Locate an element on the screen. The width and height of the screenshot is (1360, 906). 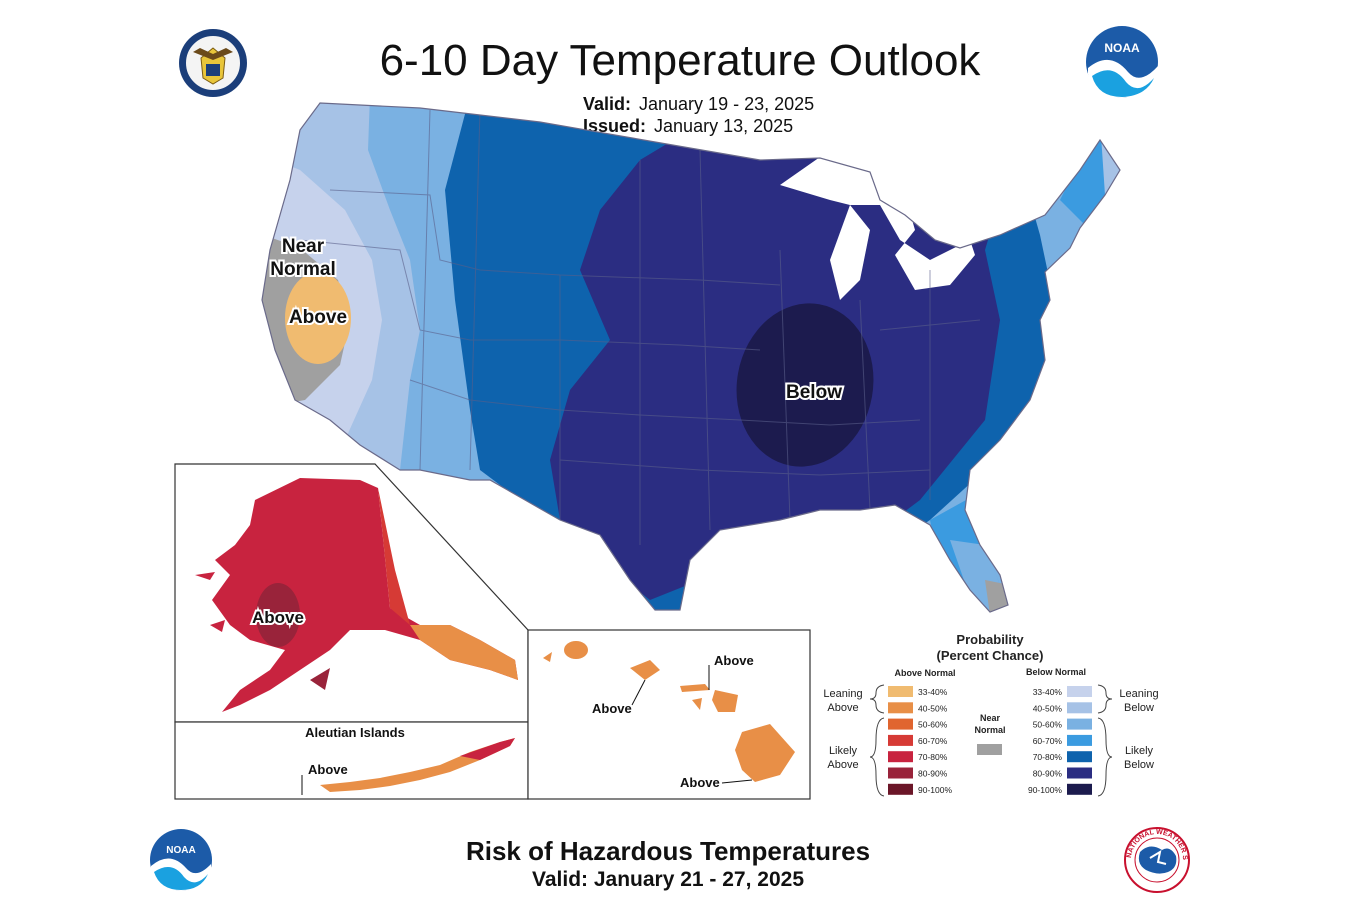
alaska-60-70-above is located at coordinates (394, 556).